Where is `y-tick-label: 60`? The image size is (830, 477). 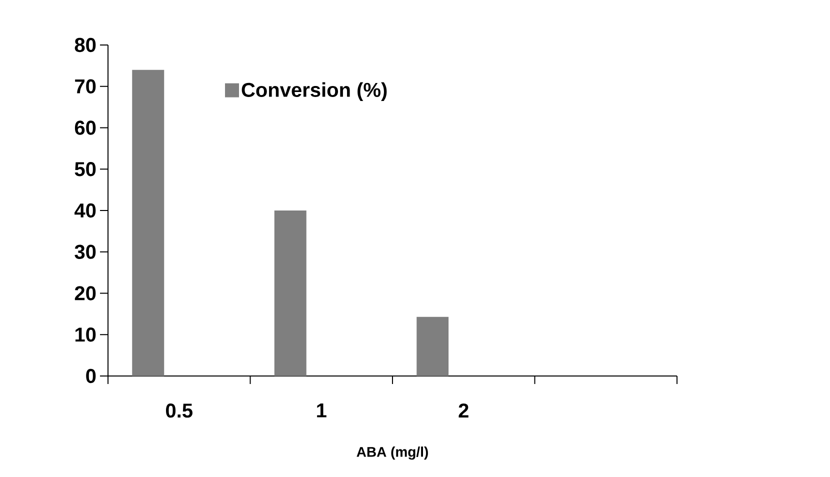
y-tick-label: 60 is located at coordinates (85, 127).